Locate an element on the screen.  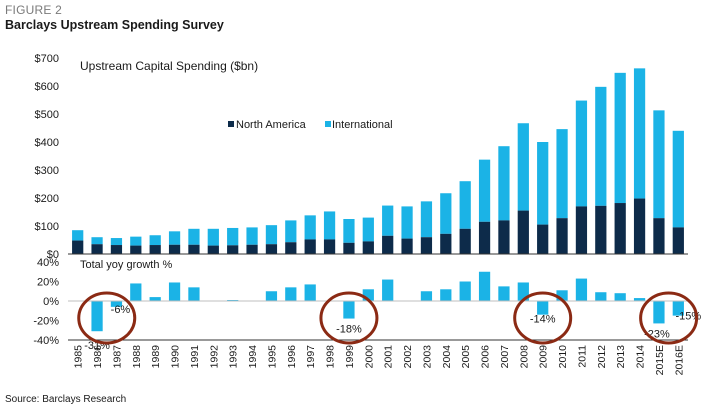
figure-label: FIGURE 2 is located at coordinates (33, 10).